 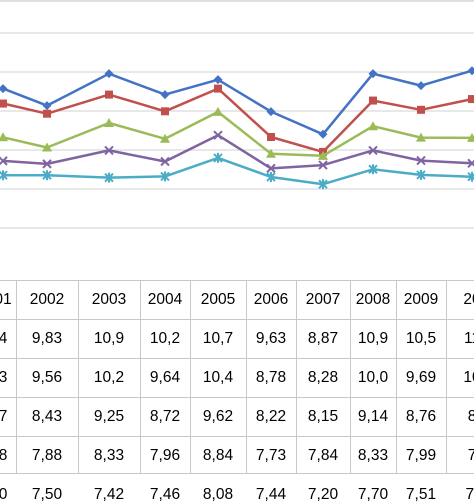 What do you see at coordinates (271, 456) in the screenshot?
I see `table-cell: 7,73` at bounding box center [271, 456].